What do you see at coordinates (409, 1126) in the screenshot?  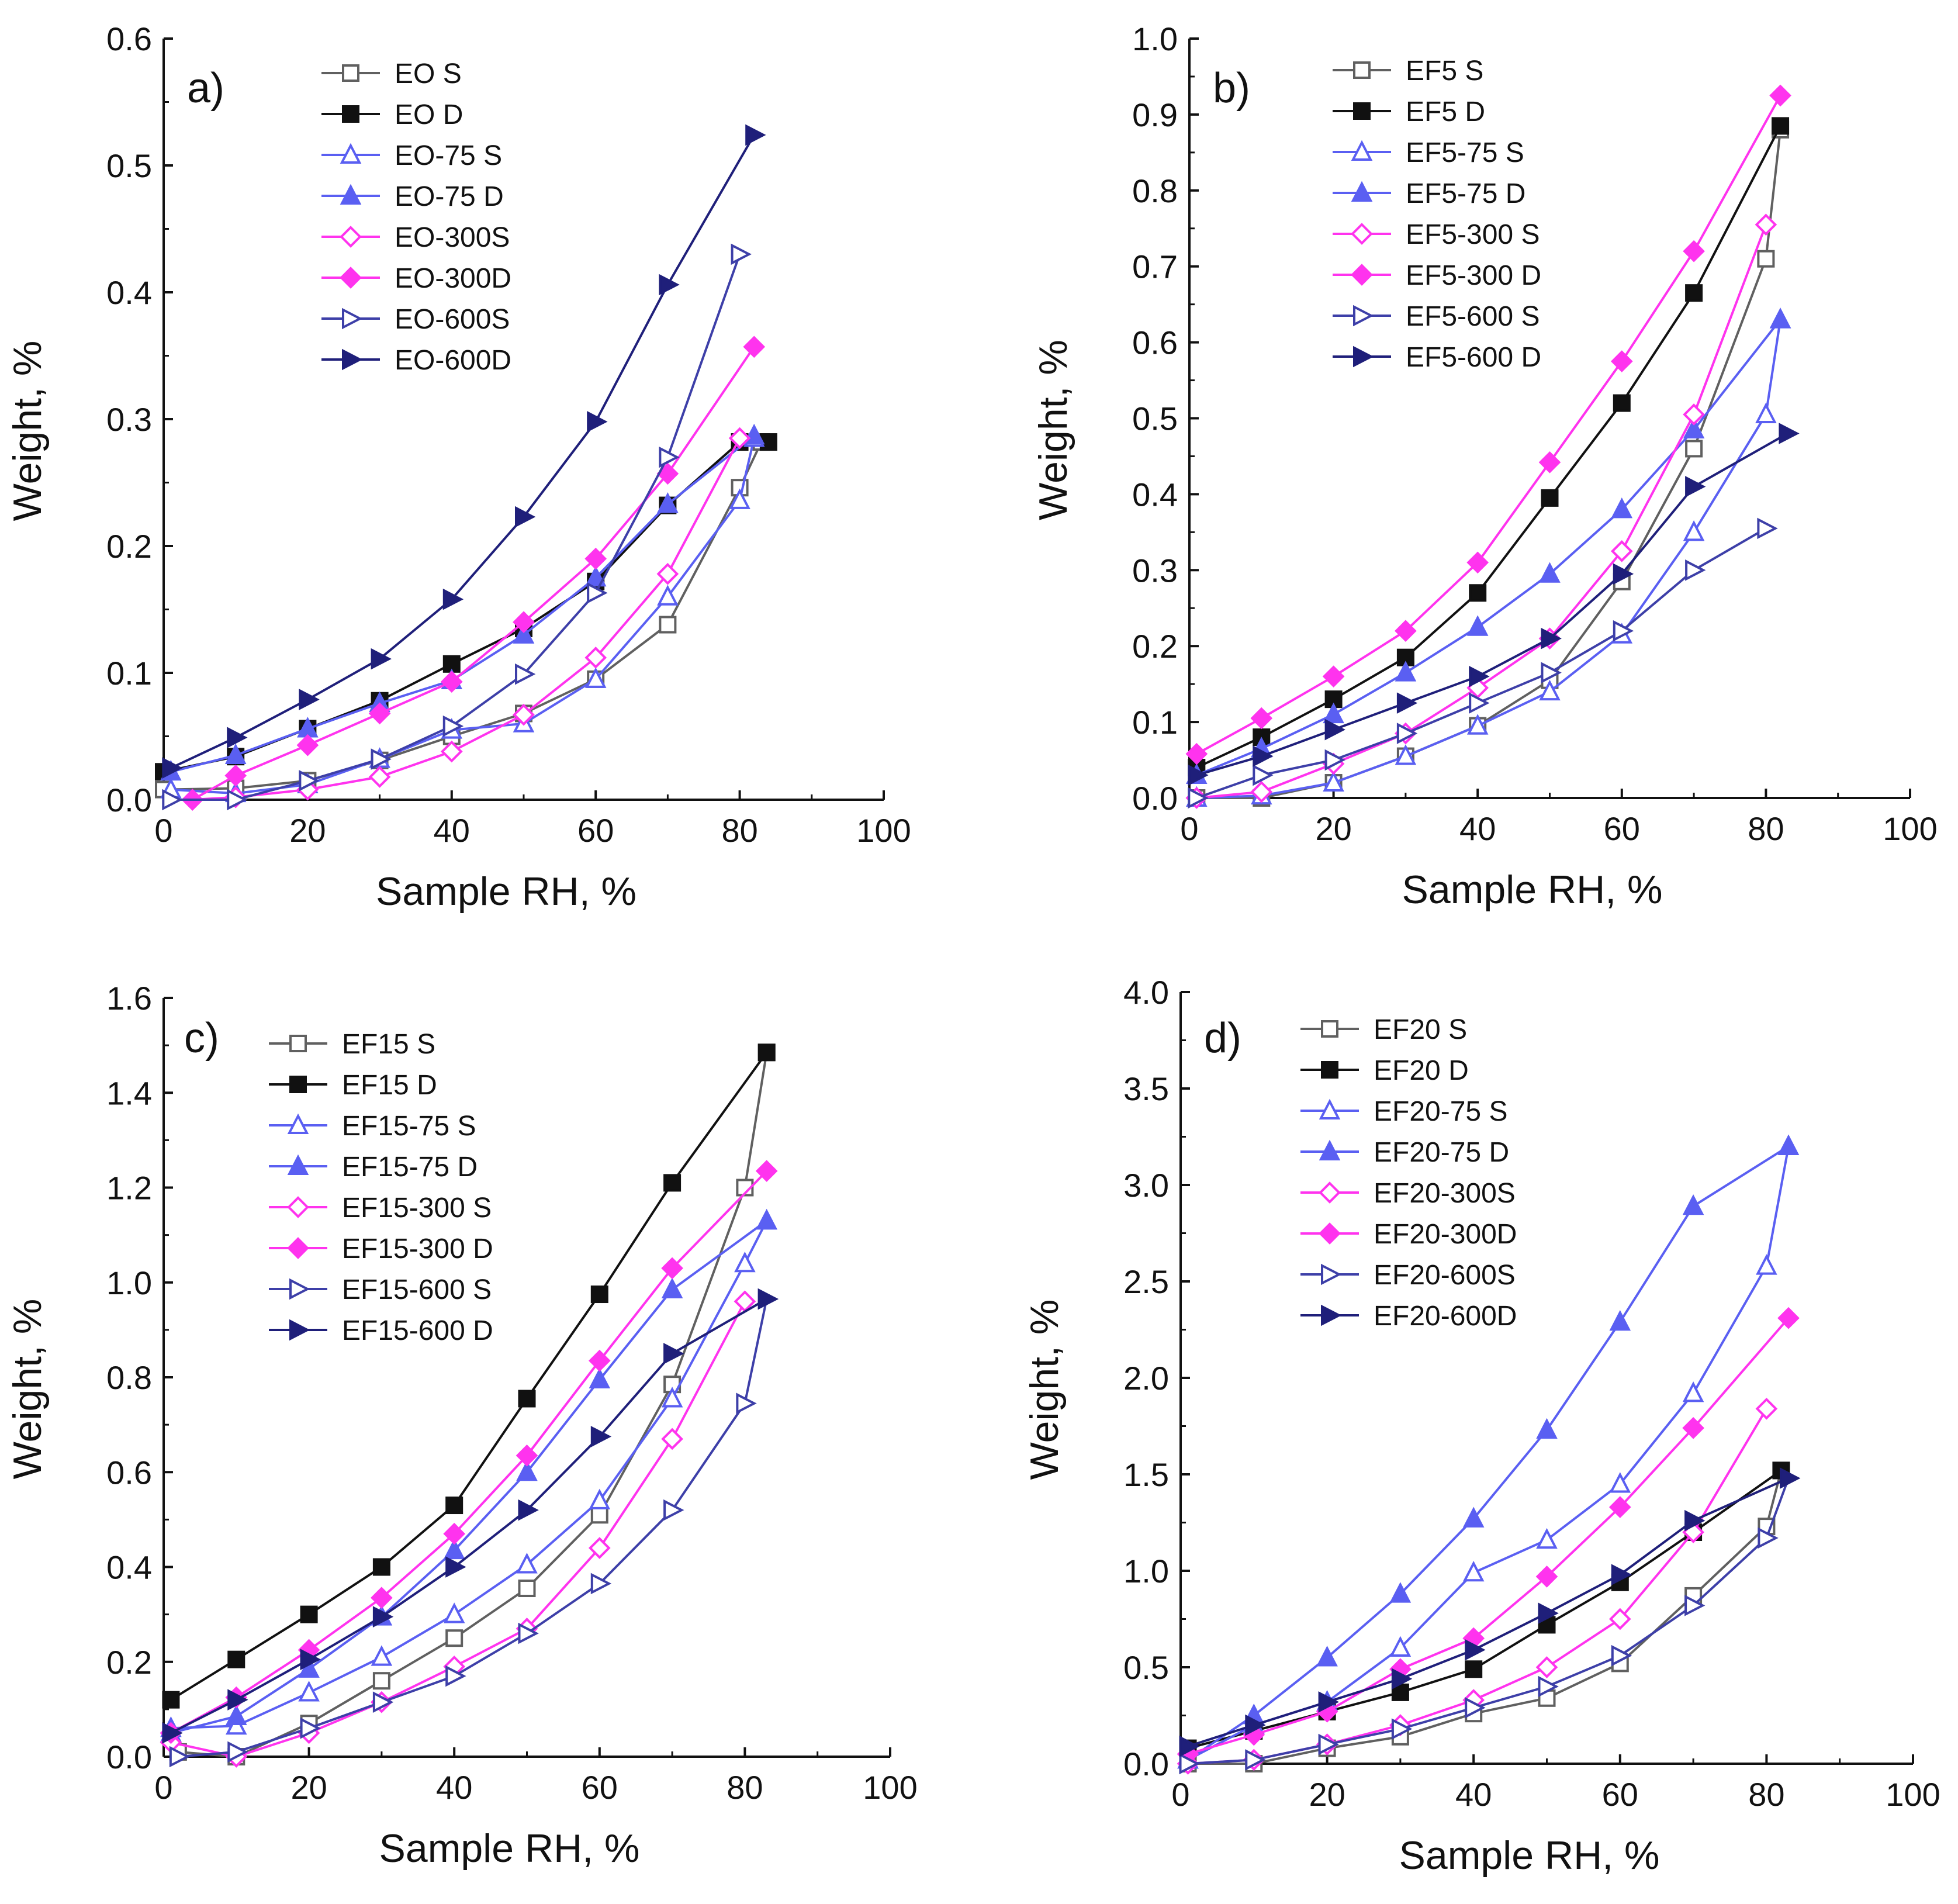 I see `legend-label: EF15-75 S` at bounding box center [409, 1126].